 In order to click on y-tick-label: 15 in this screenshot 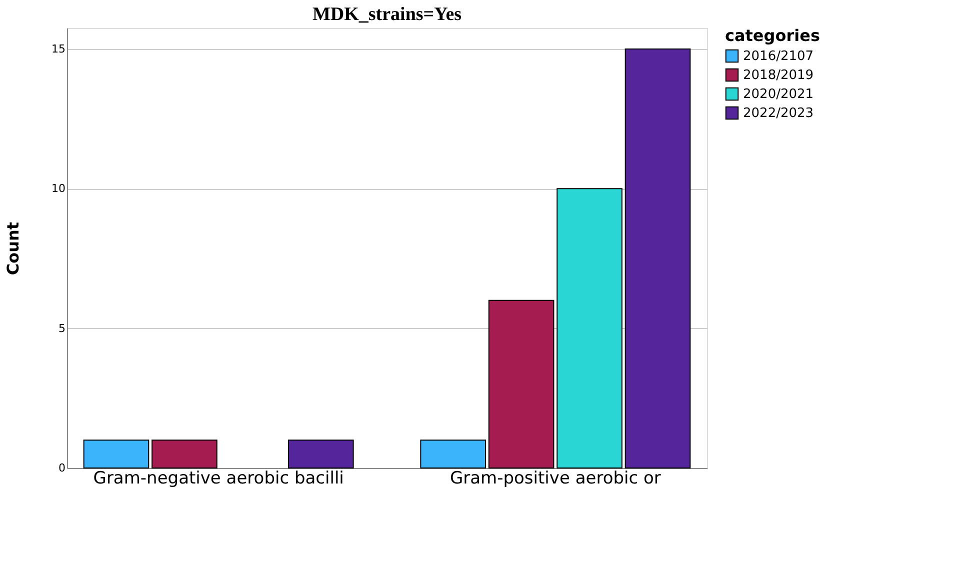, I will do `click(59, 49)`.